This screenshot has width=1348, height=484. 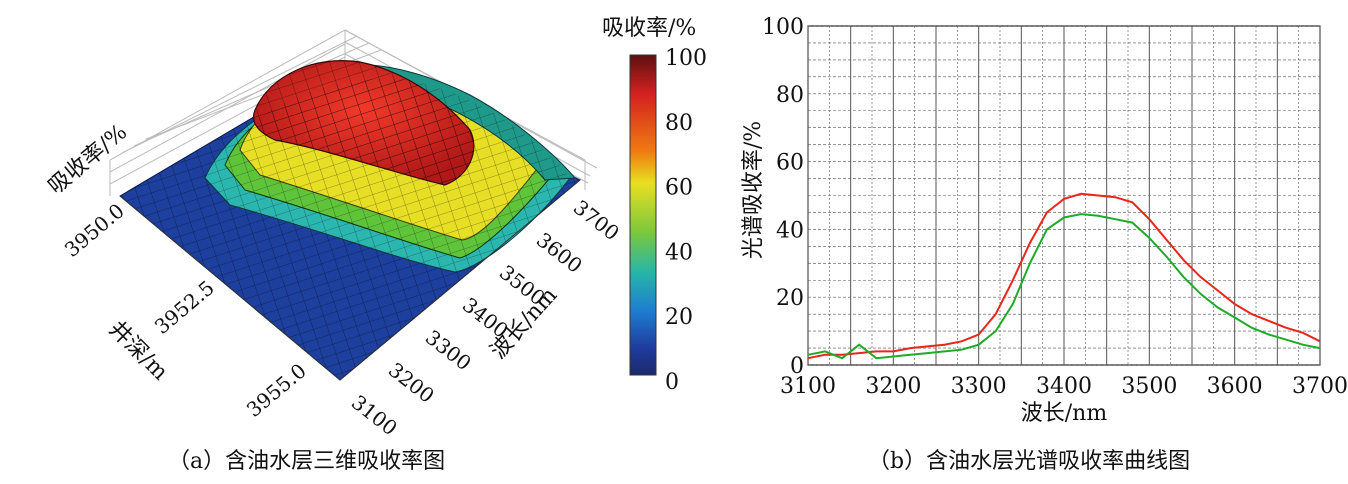 What do you see at coordinates (679, 317) in the screenshot?
I see `colorbar-tick-20: 20` at bounding box center [679, 317].